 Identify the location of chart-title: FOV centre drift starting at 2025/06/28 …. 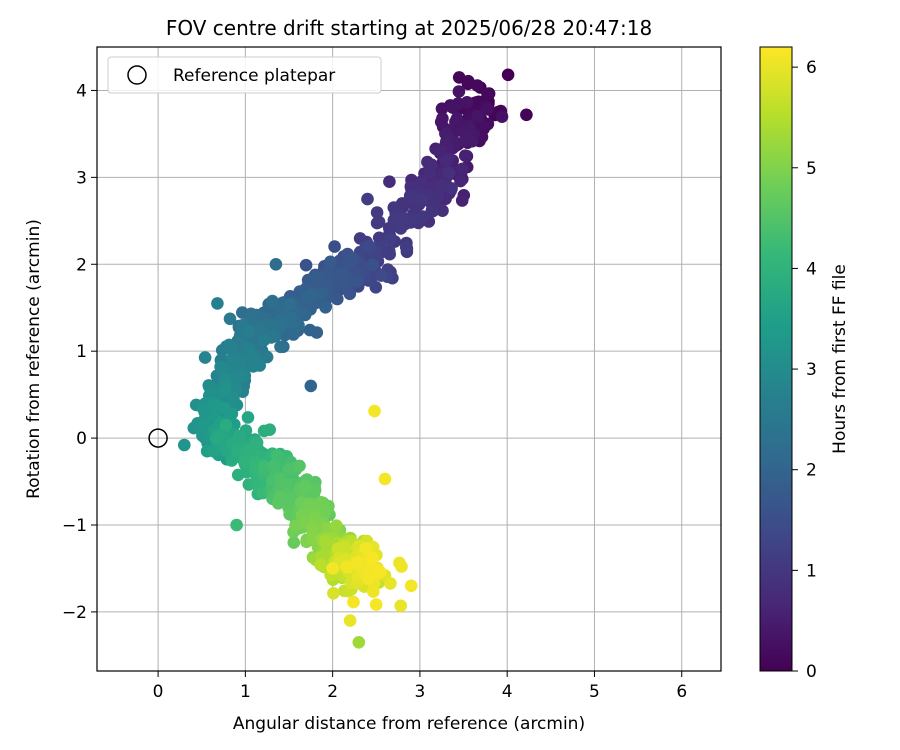
(409, 28).